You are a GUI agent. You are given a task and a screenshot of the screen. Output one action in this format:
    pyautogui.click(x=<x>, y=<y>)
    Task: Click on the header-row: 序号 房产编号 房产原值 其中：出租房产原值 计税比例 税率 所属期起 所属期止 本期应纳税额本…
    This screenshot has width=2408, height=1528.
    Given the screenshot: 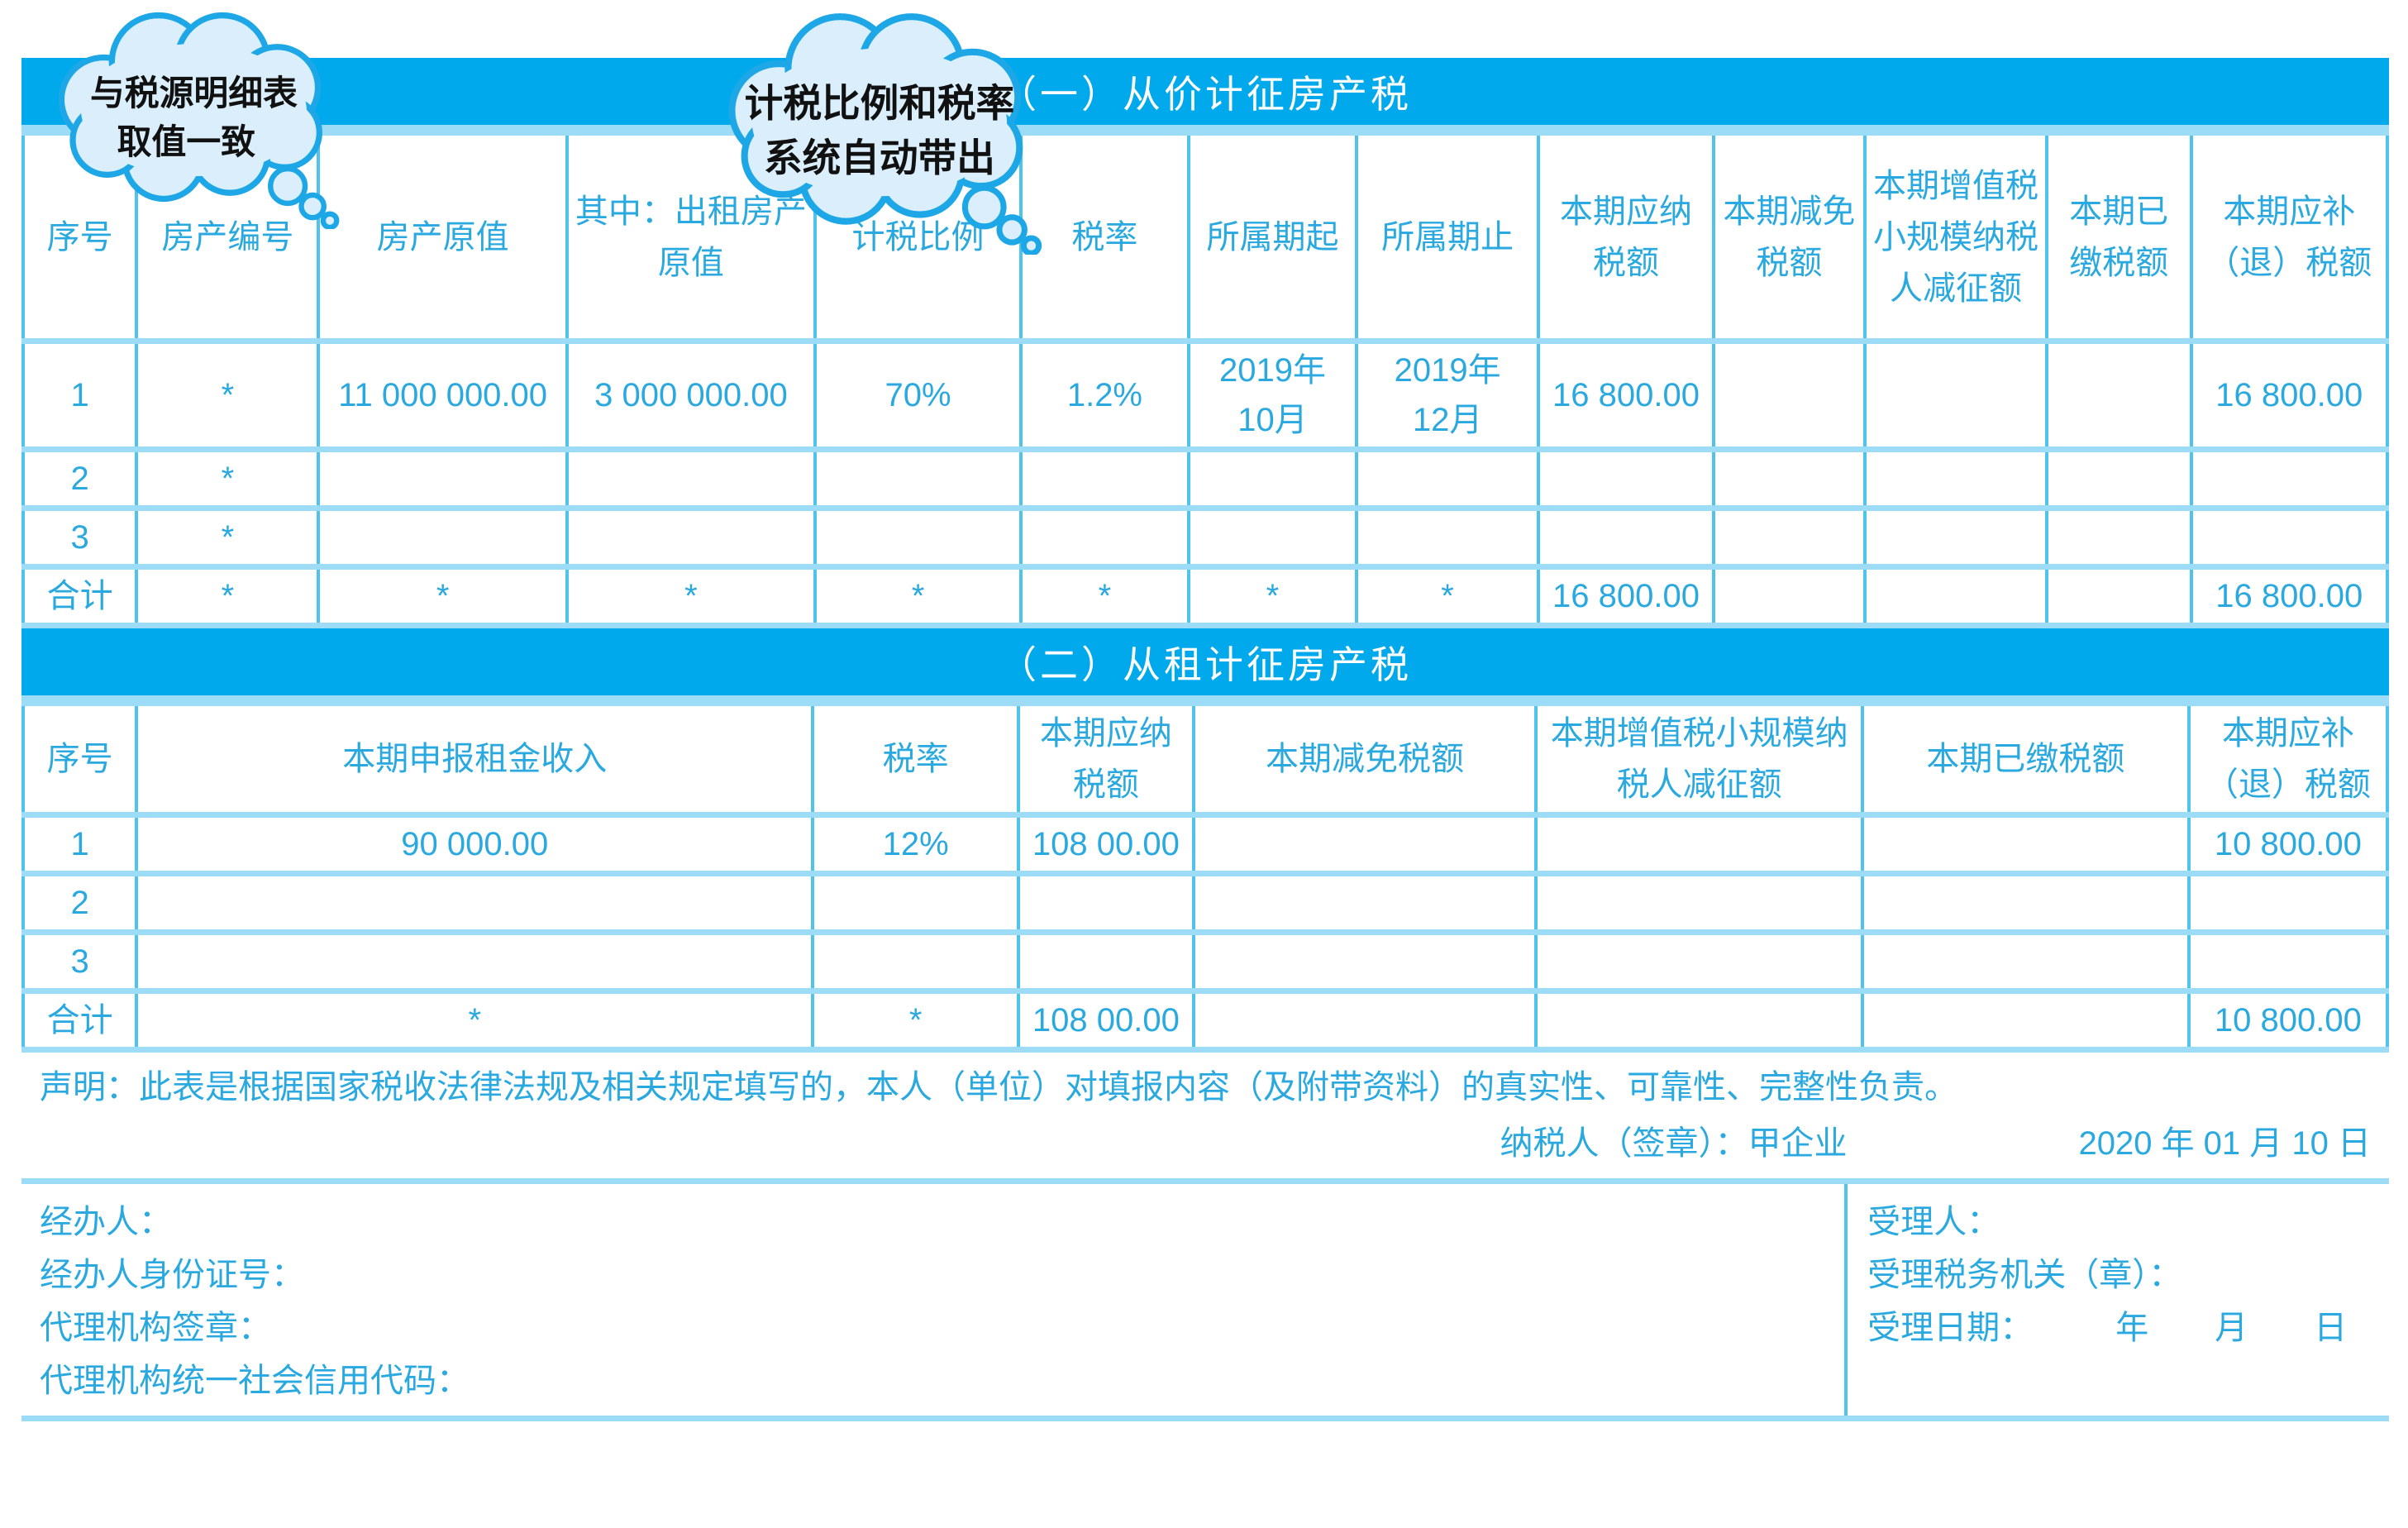 What is the action you would take?
    pyautogui.click(x=1205, y=237)
    